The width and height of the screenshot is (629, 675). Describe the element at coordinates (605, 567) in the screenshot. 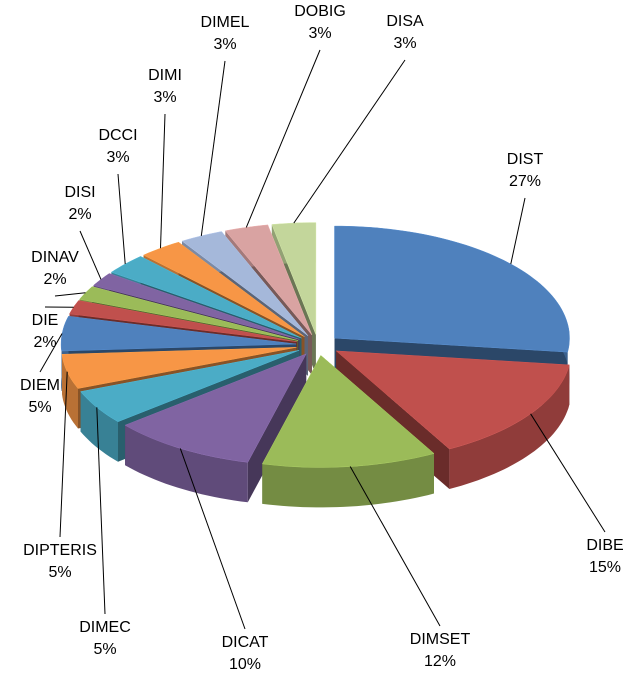

I see `value-label: 15%` at that location.